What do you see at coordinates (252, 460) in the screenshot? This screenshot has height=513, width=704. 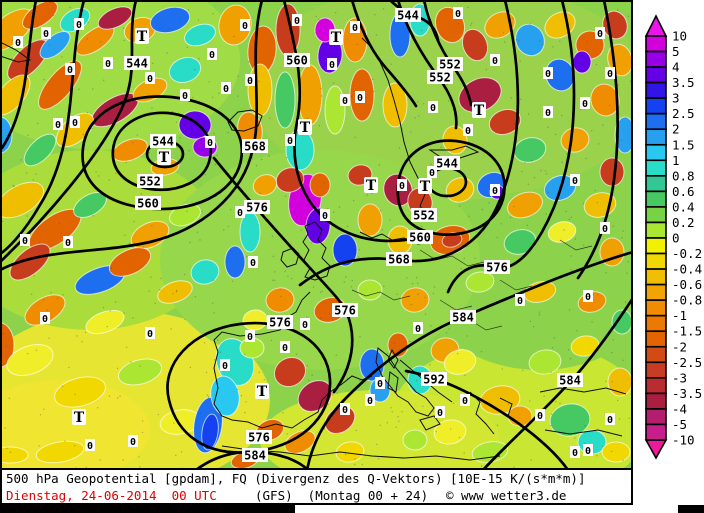 I see `geopotential-contour-line` at bounding box center [252, 460].